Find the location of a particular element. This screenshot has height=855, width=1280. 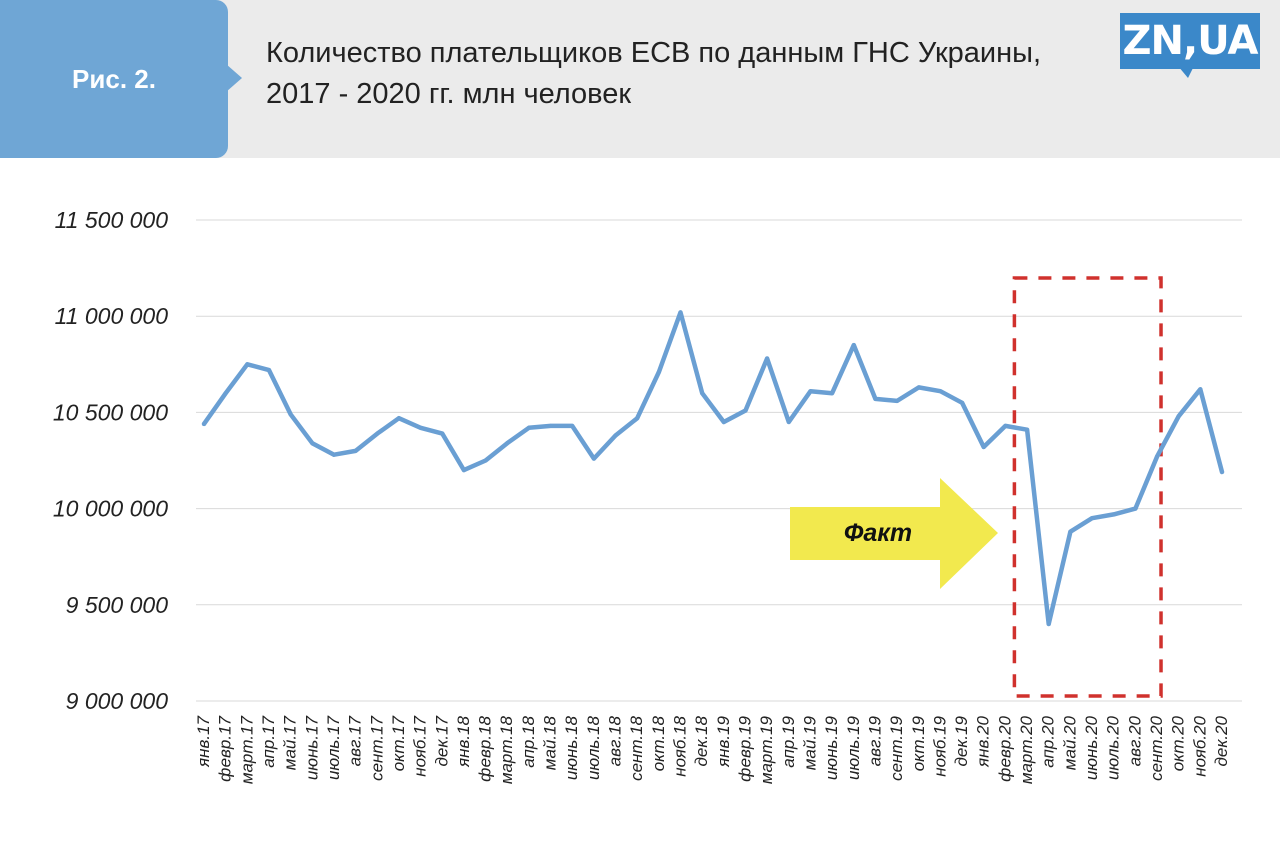

x-tick-label: окт.19 is located at coordinates (918, 743).